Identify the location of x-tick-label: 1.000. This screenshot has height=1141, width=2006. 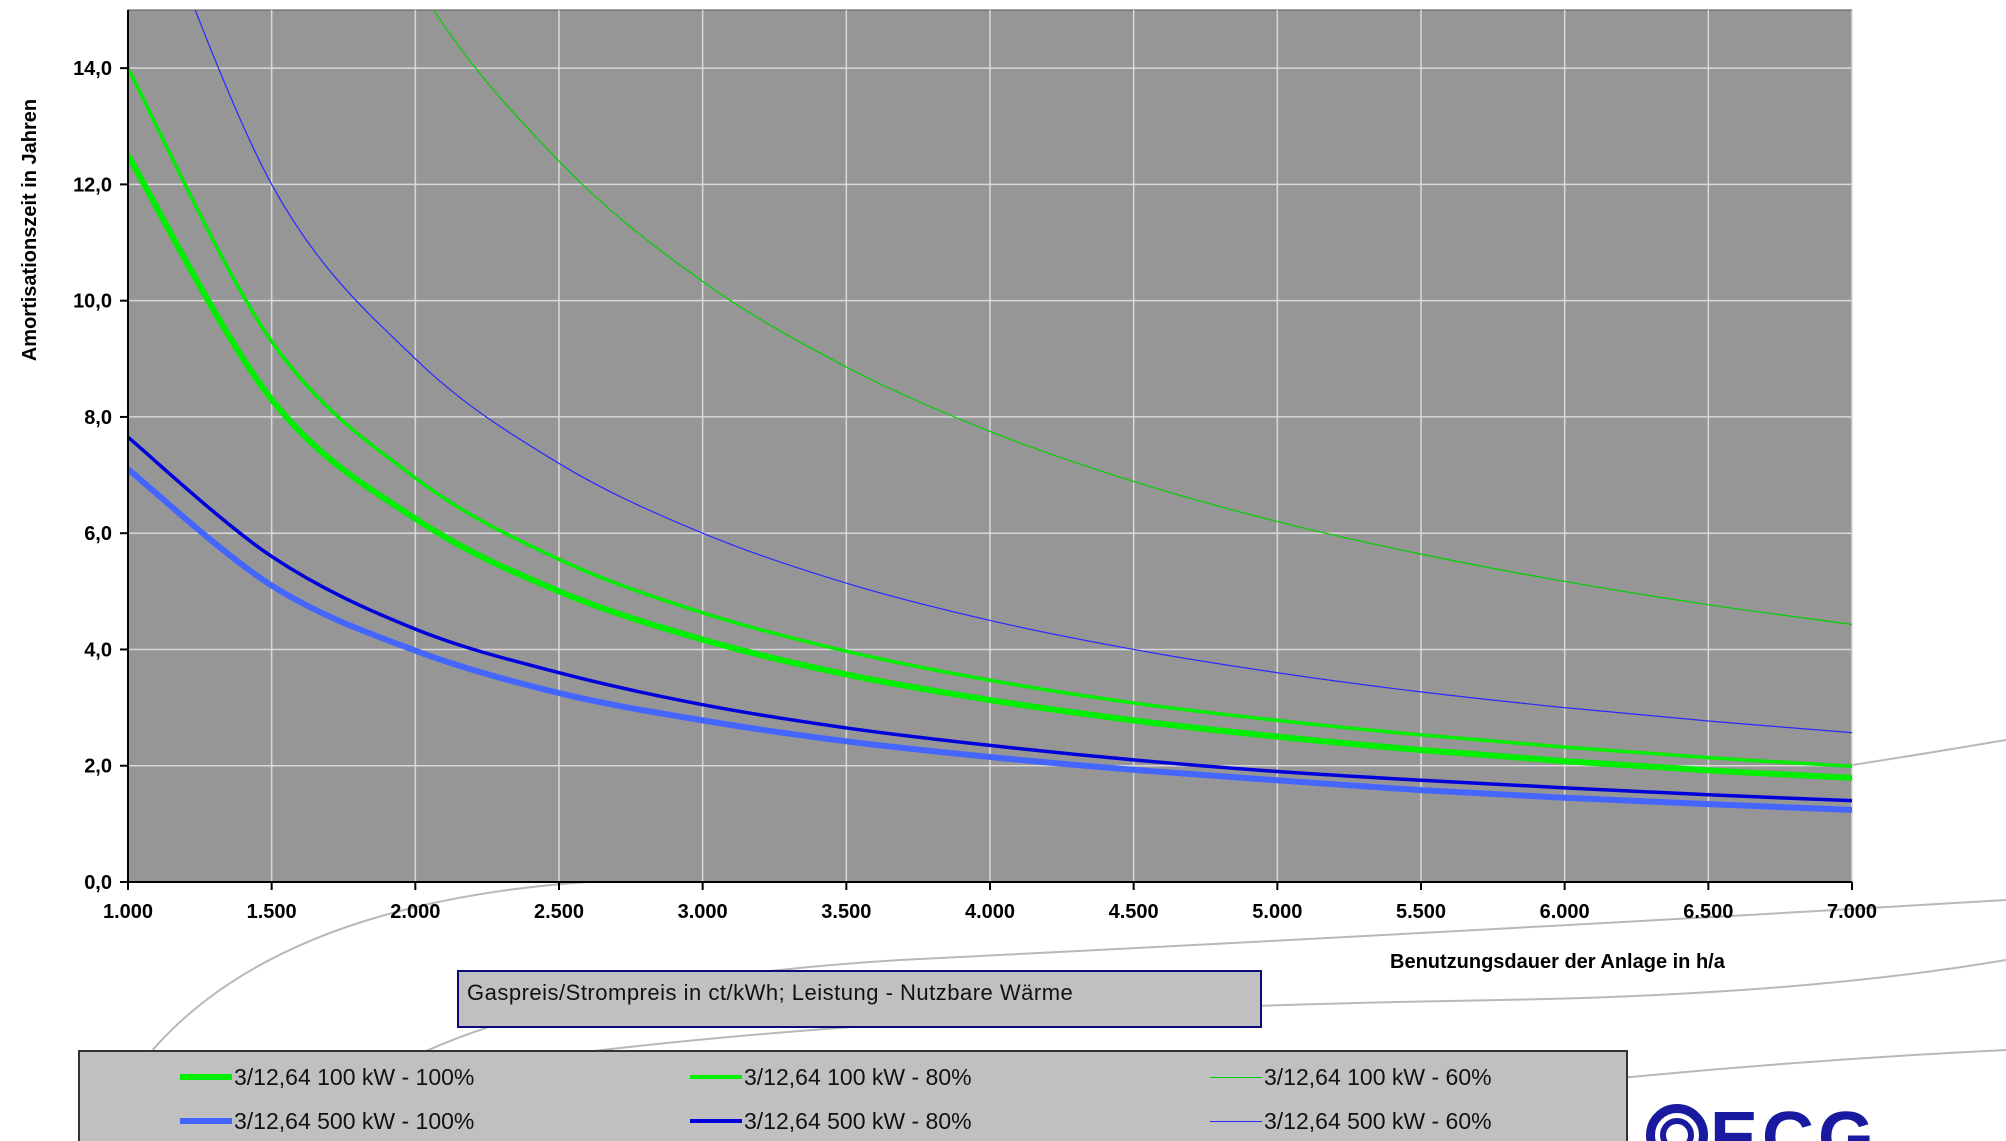
(128, 912).